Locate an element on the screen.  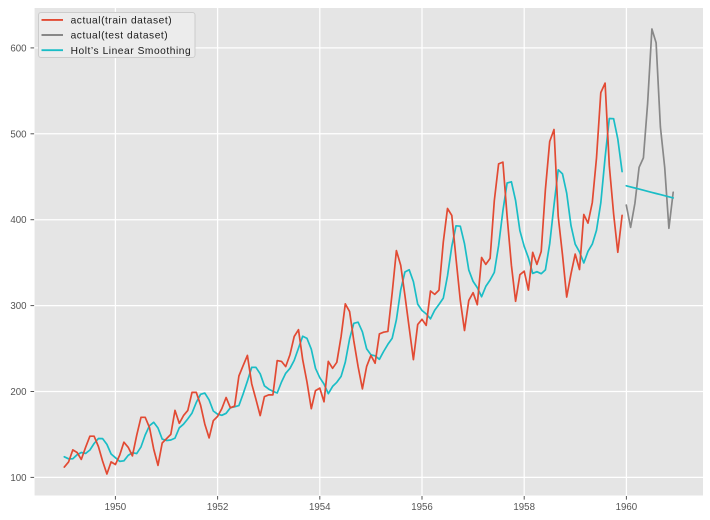
svg-text: actual(train dataset) is located at coordinates (122, 21).